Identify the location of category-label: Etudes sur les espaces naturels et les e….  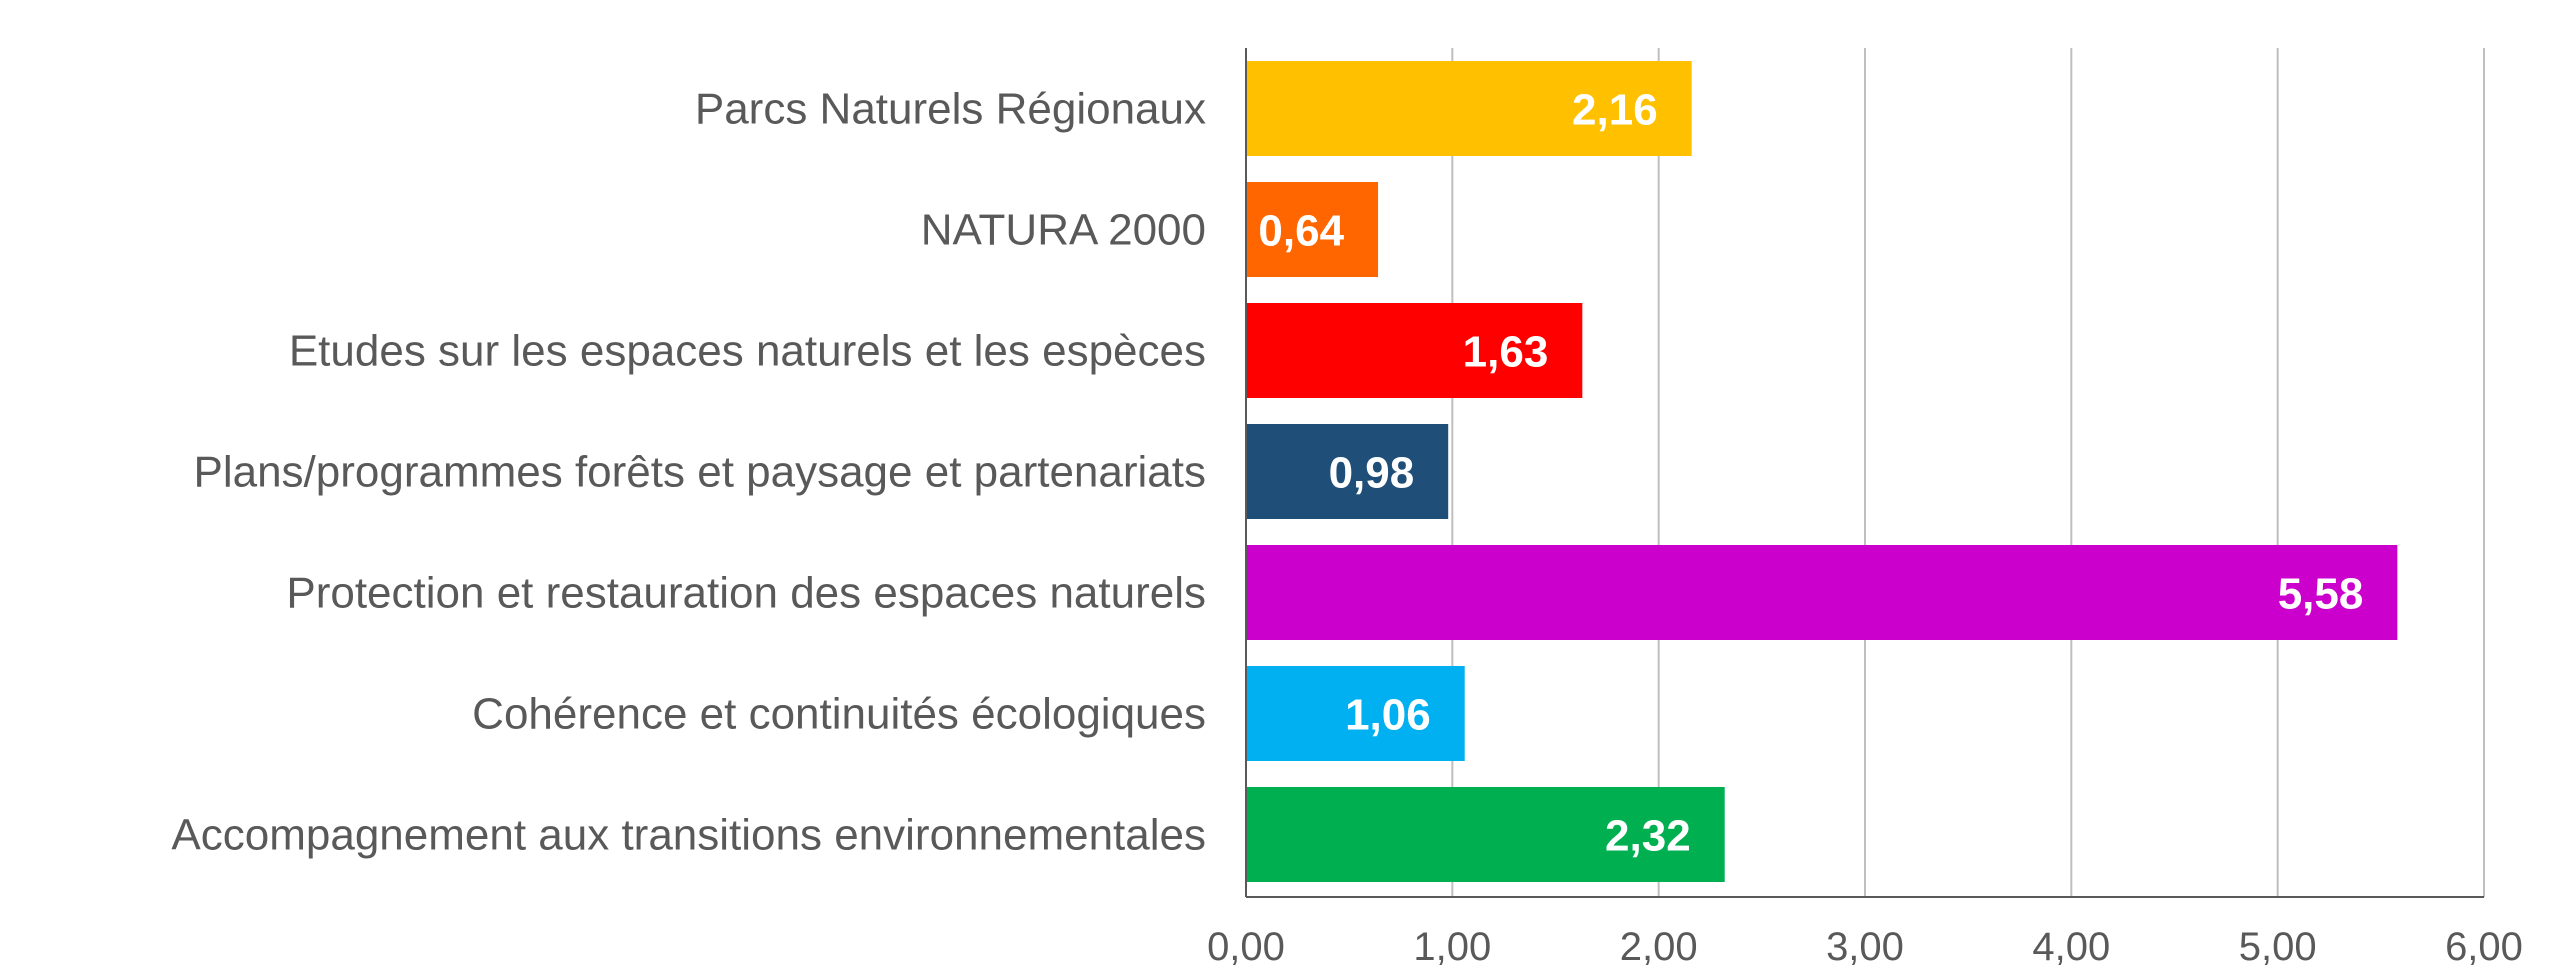
(747, 351).